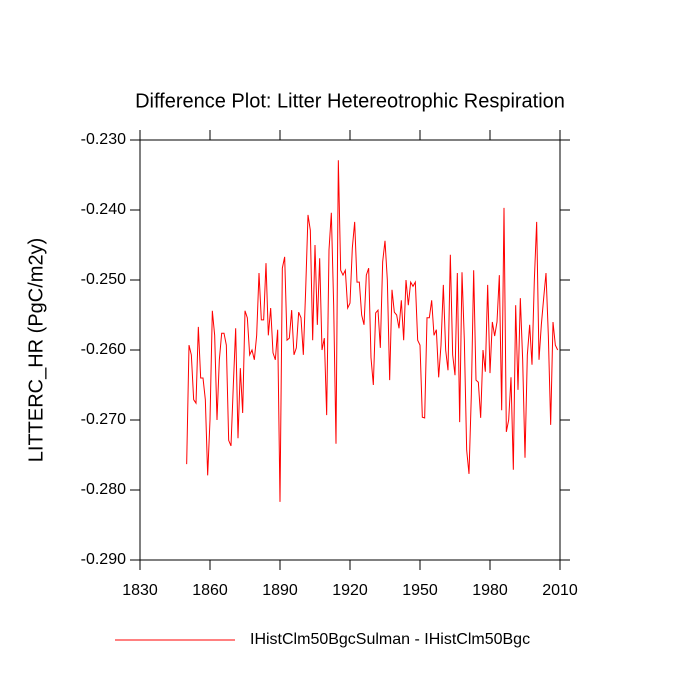 This screenshot has height=700, width=700. What do you see at coordinates (280, 590) in the screenshot?
I see `x-tick-label: 1890` at bounding box center [280, 590].